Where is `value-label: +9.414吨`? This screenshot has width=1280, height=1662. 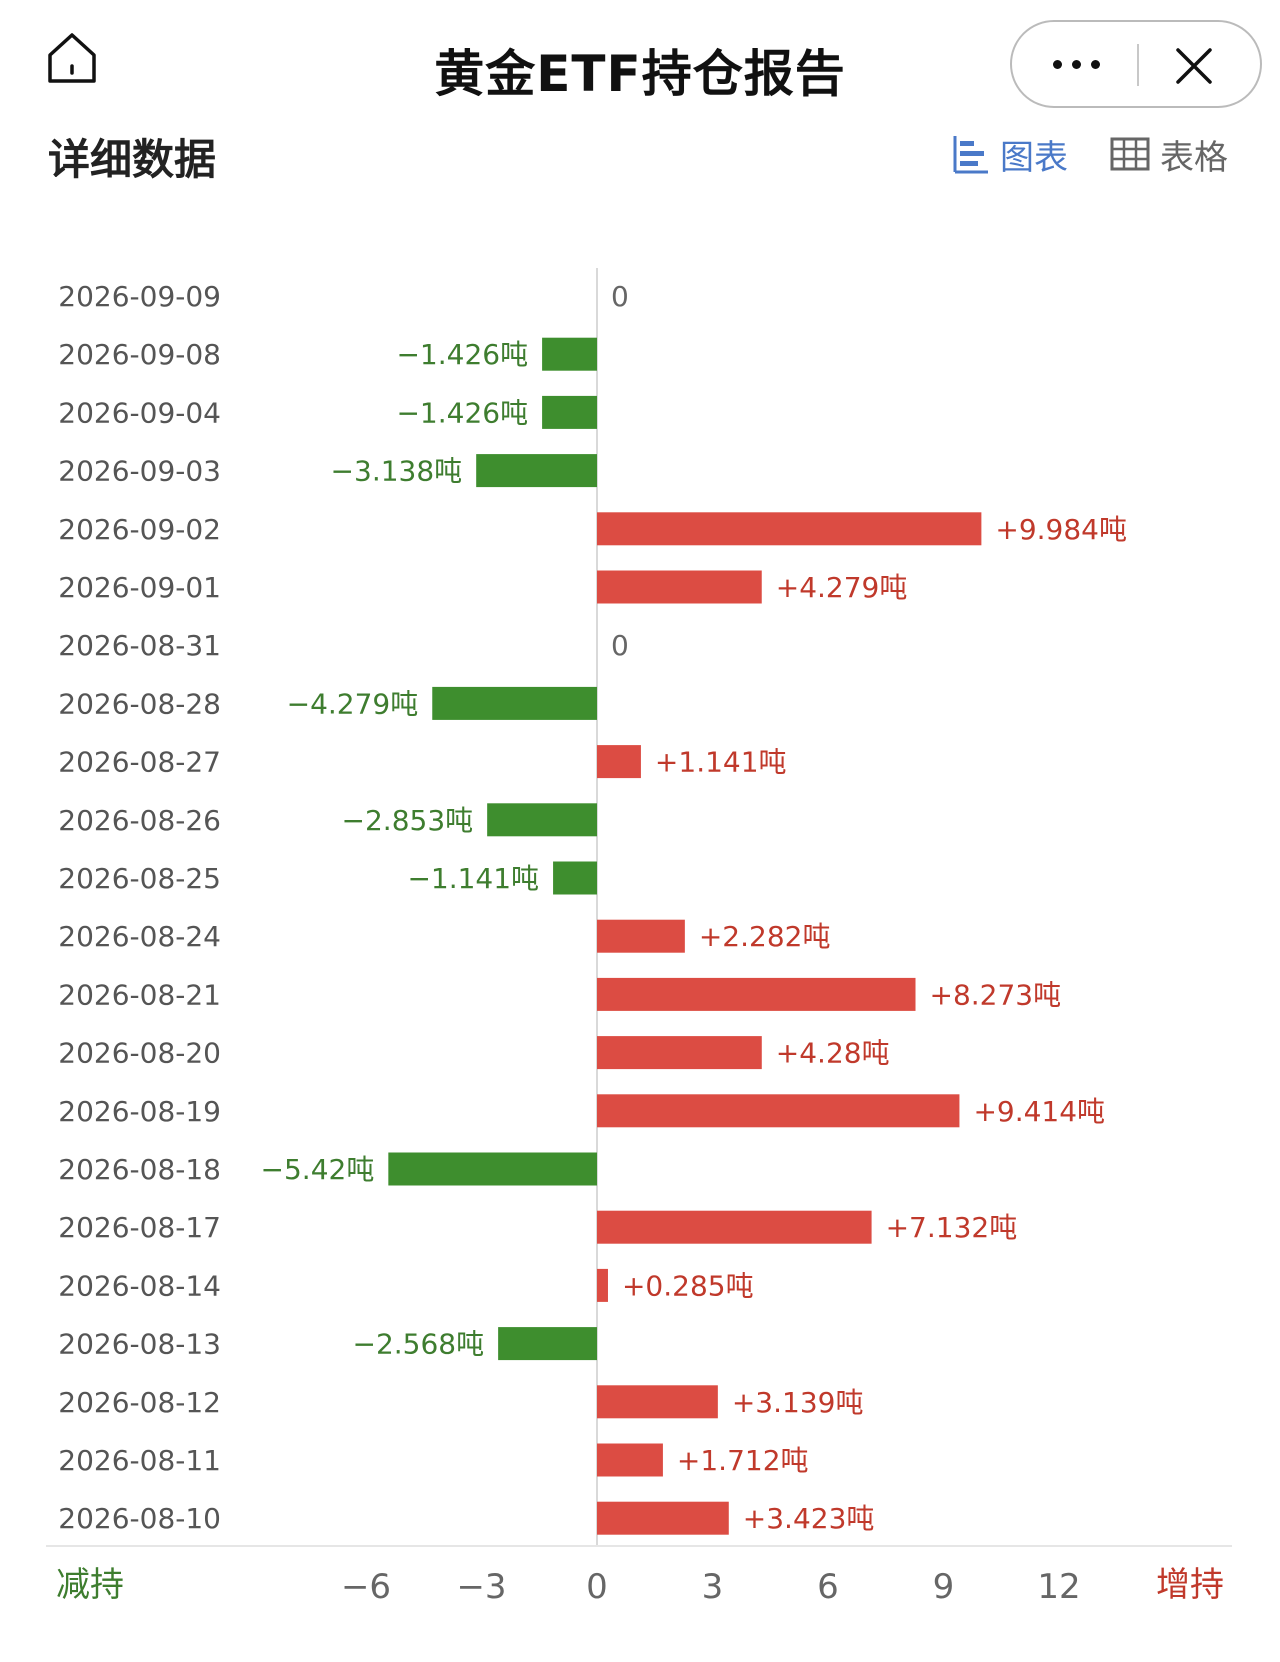 value-label: +9.414吨 is located at coordinates (1039, 1111).